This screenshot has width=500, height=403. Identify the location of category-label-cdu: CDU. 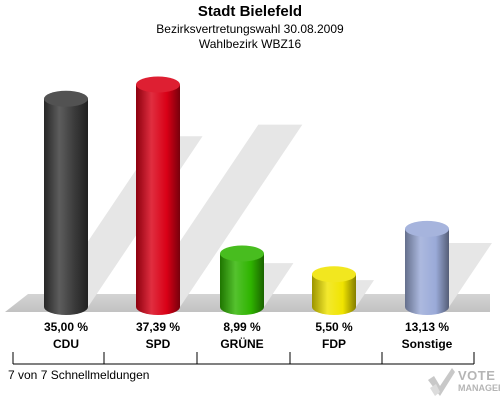
(66, 344).